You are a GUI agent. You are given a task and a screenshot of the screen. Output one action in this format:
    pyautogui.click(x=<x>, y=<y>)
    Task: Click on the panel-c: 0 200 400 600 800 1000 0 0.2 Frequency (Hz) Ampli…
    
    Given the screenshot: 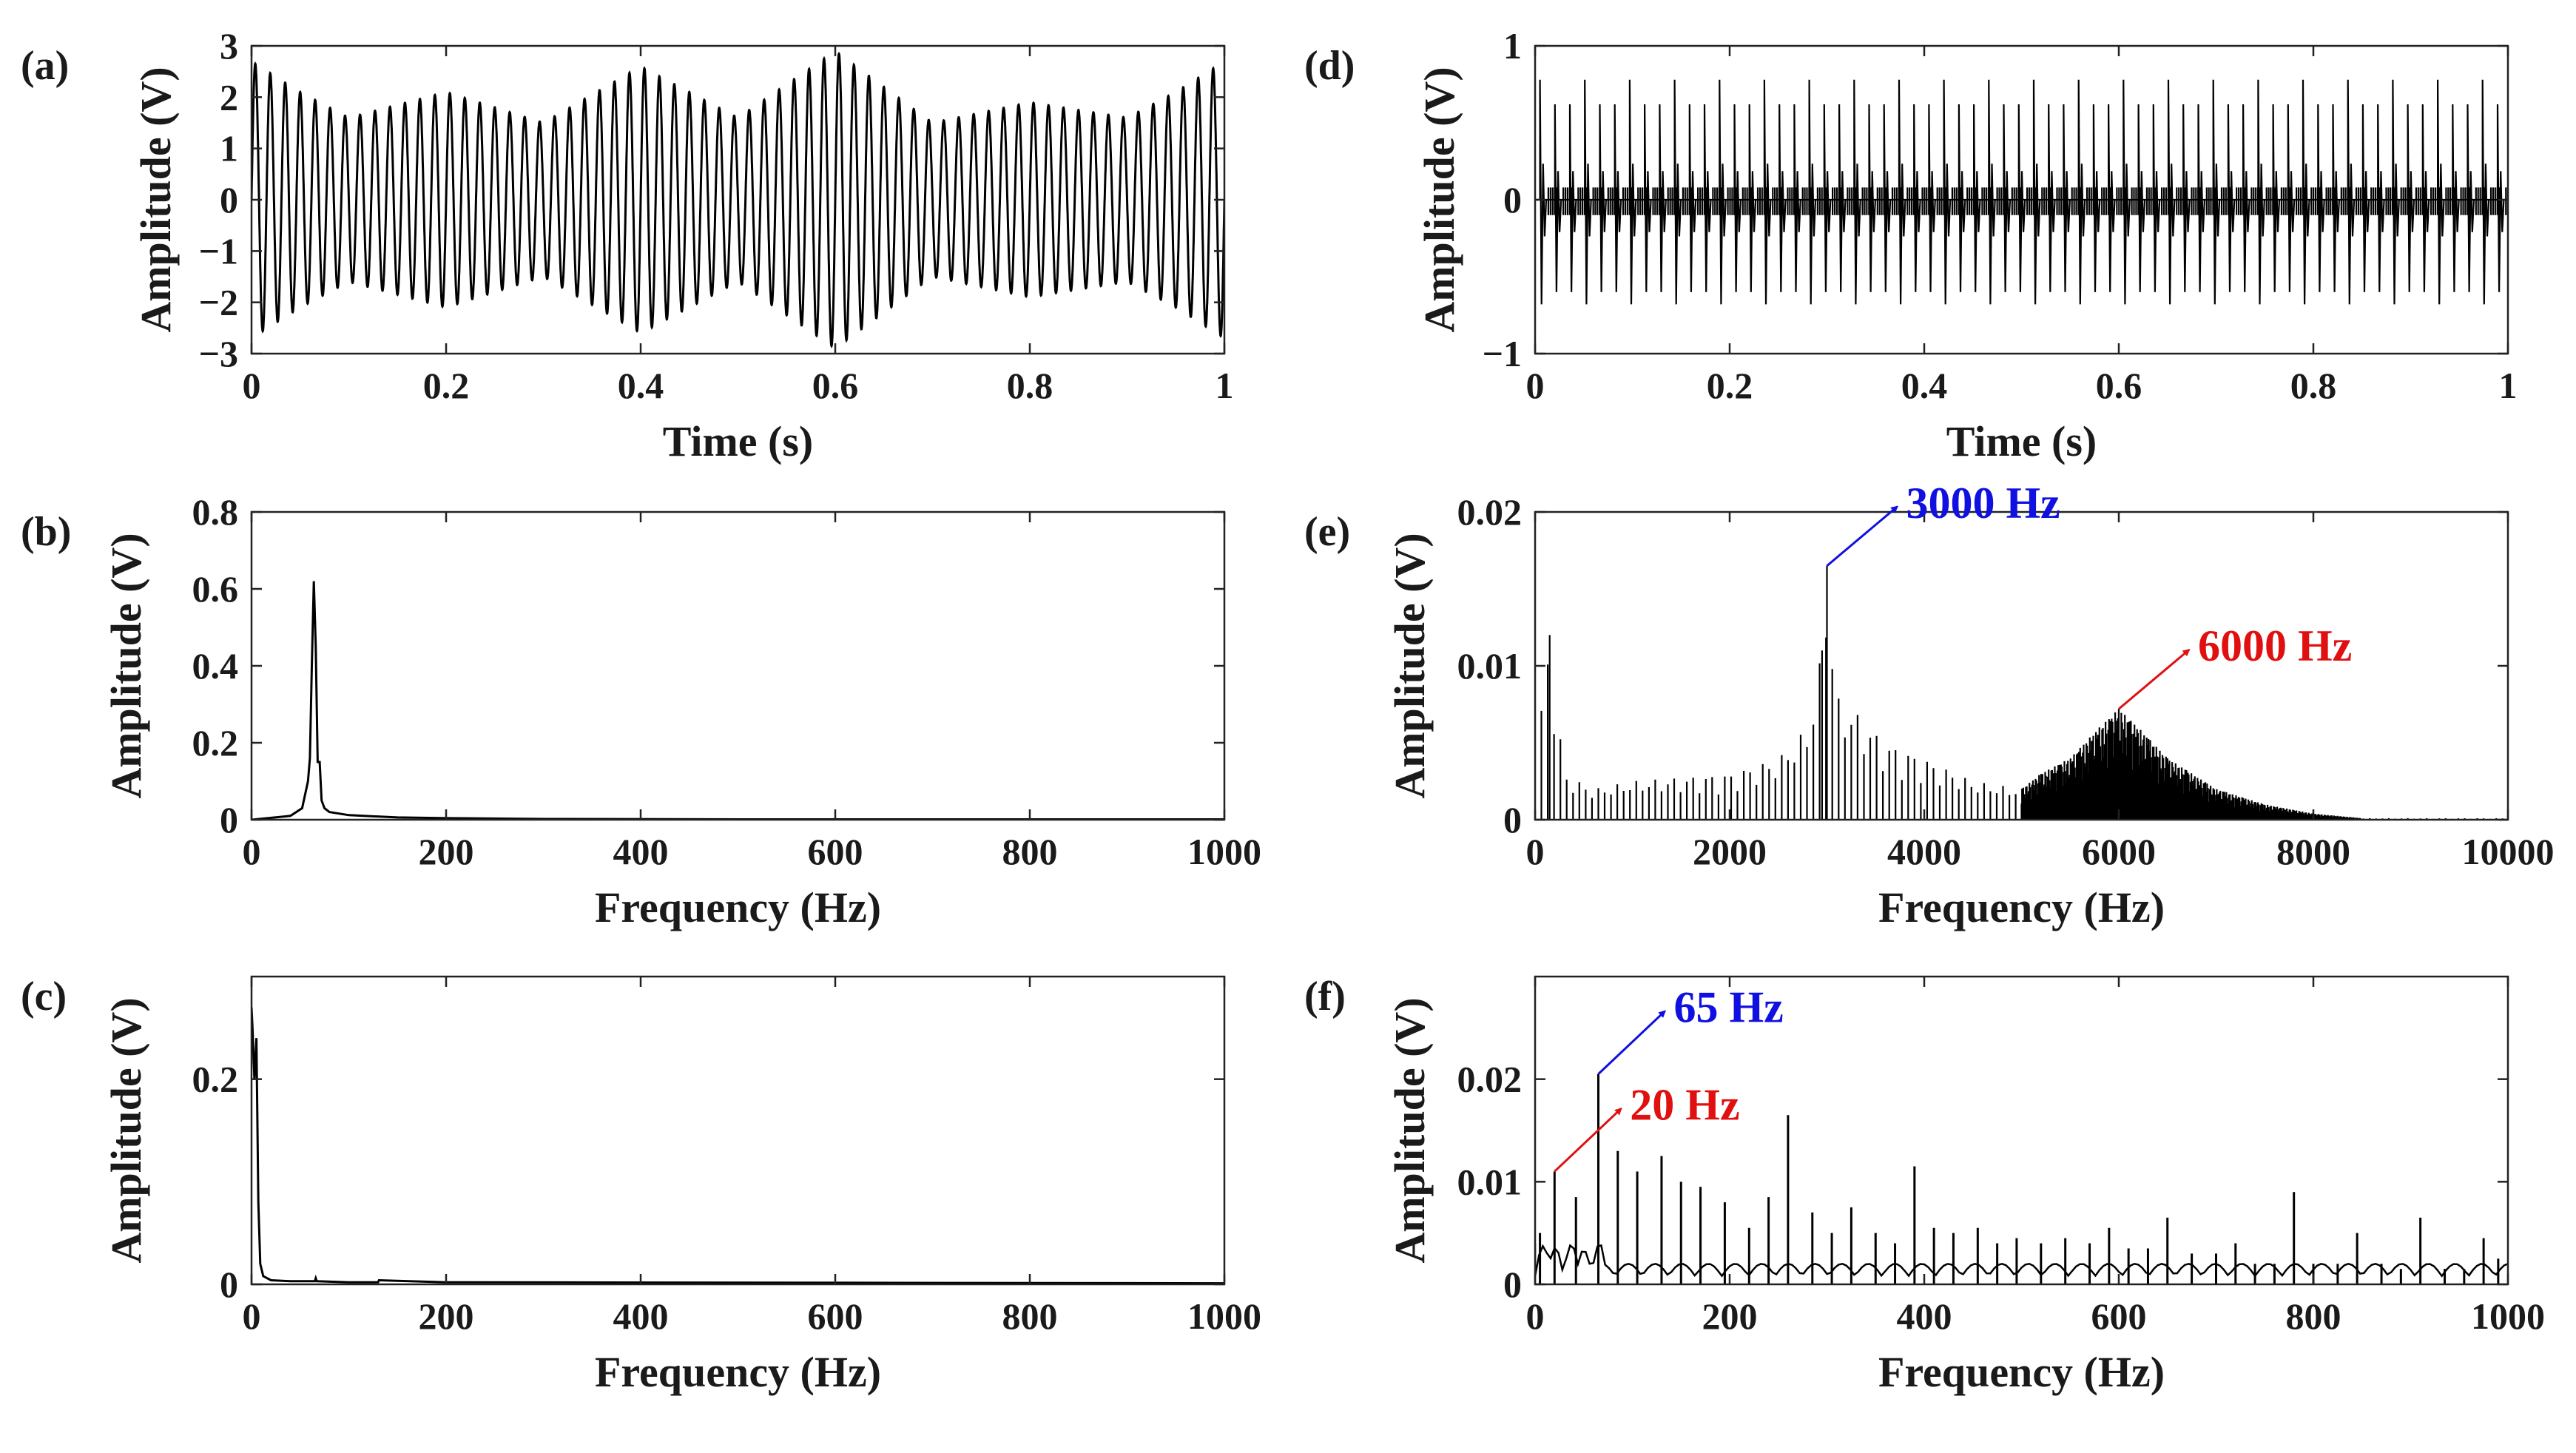 What is the action you would take?
    pyautogui.click(x=641, y=1185)
    